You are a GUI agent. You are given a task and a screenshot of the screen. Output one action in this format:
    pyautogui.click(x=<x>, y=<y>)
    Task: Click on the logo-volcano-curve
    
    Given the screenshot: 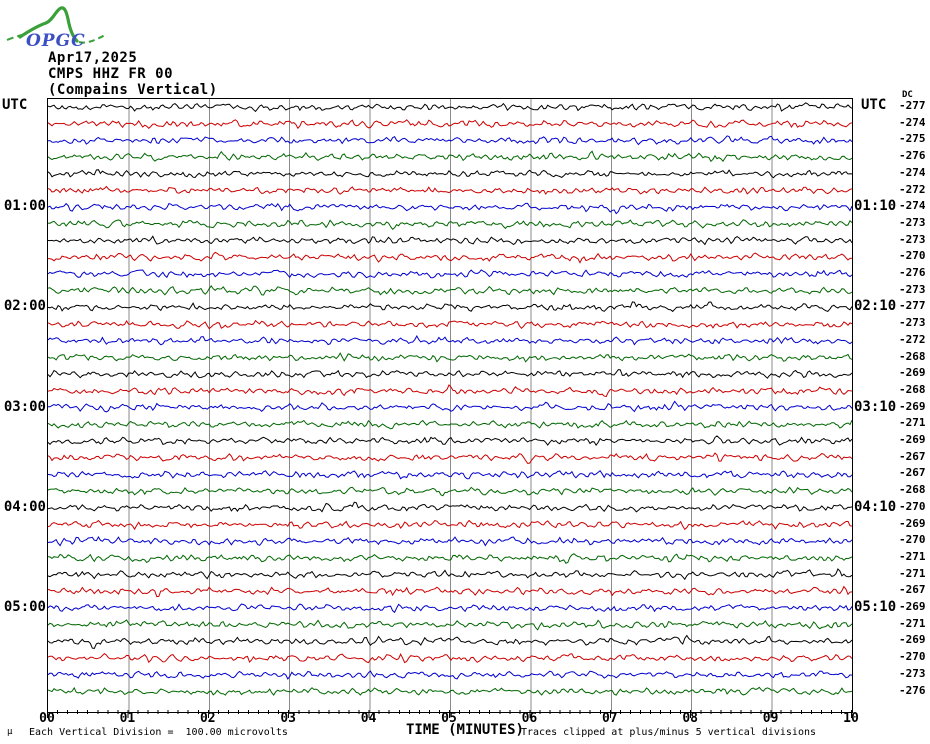 What is the action you would take?
    pyautogui.click(x=48, y=24)
    